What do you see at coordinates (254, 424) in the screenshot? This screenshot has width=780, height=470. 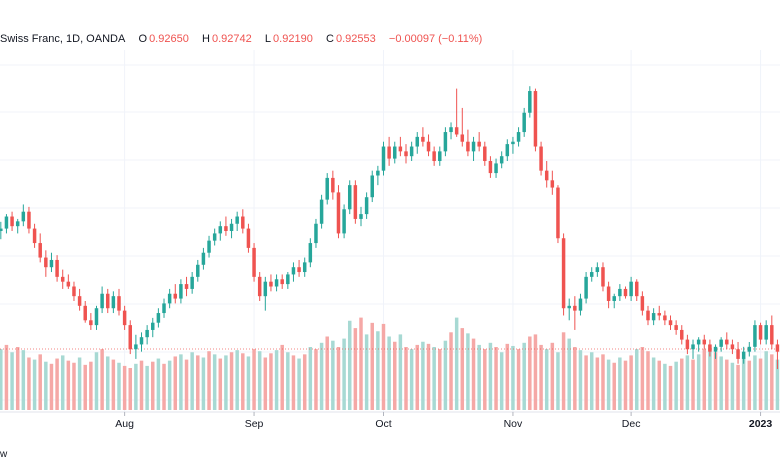 I see `x-tick-label: Sep` at bounding box center [254, 424].